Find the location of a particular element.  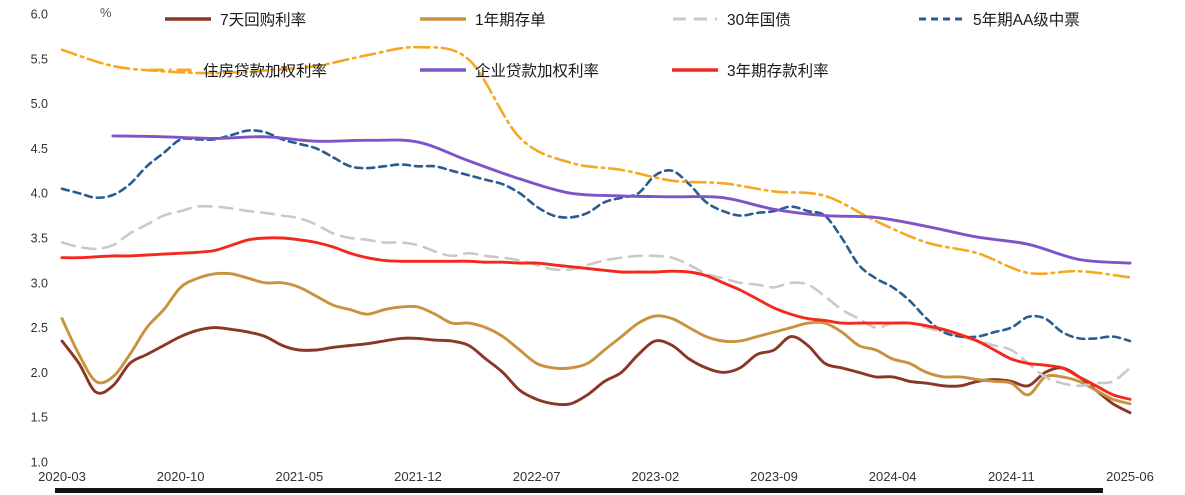

y-axis-tick-label: 3.5 is located at coordinates (39, 239).